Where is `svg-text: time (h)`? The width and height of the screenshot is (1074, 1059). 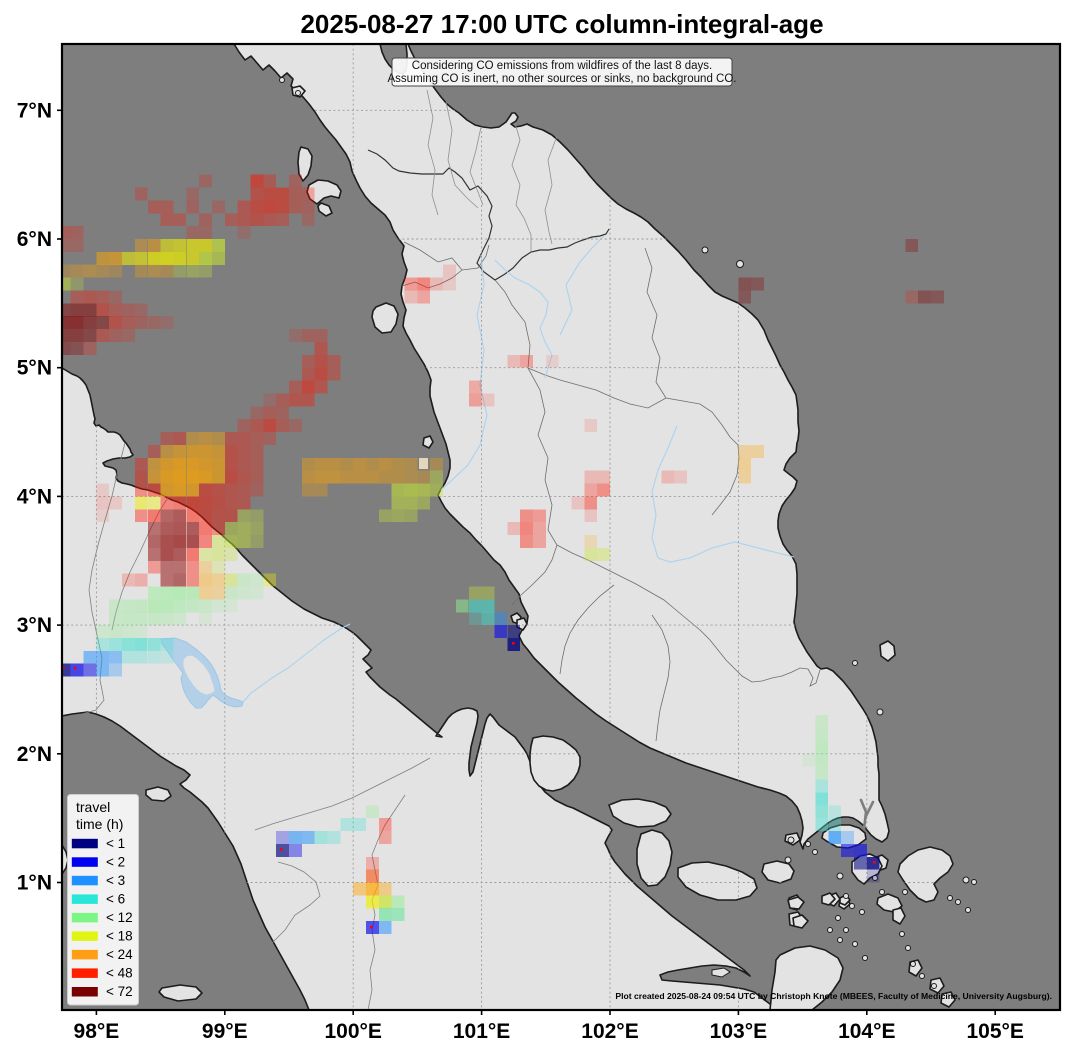
svg-text: time (h) is located at coordinates (99, 824).